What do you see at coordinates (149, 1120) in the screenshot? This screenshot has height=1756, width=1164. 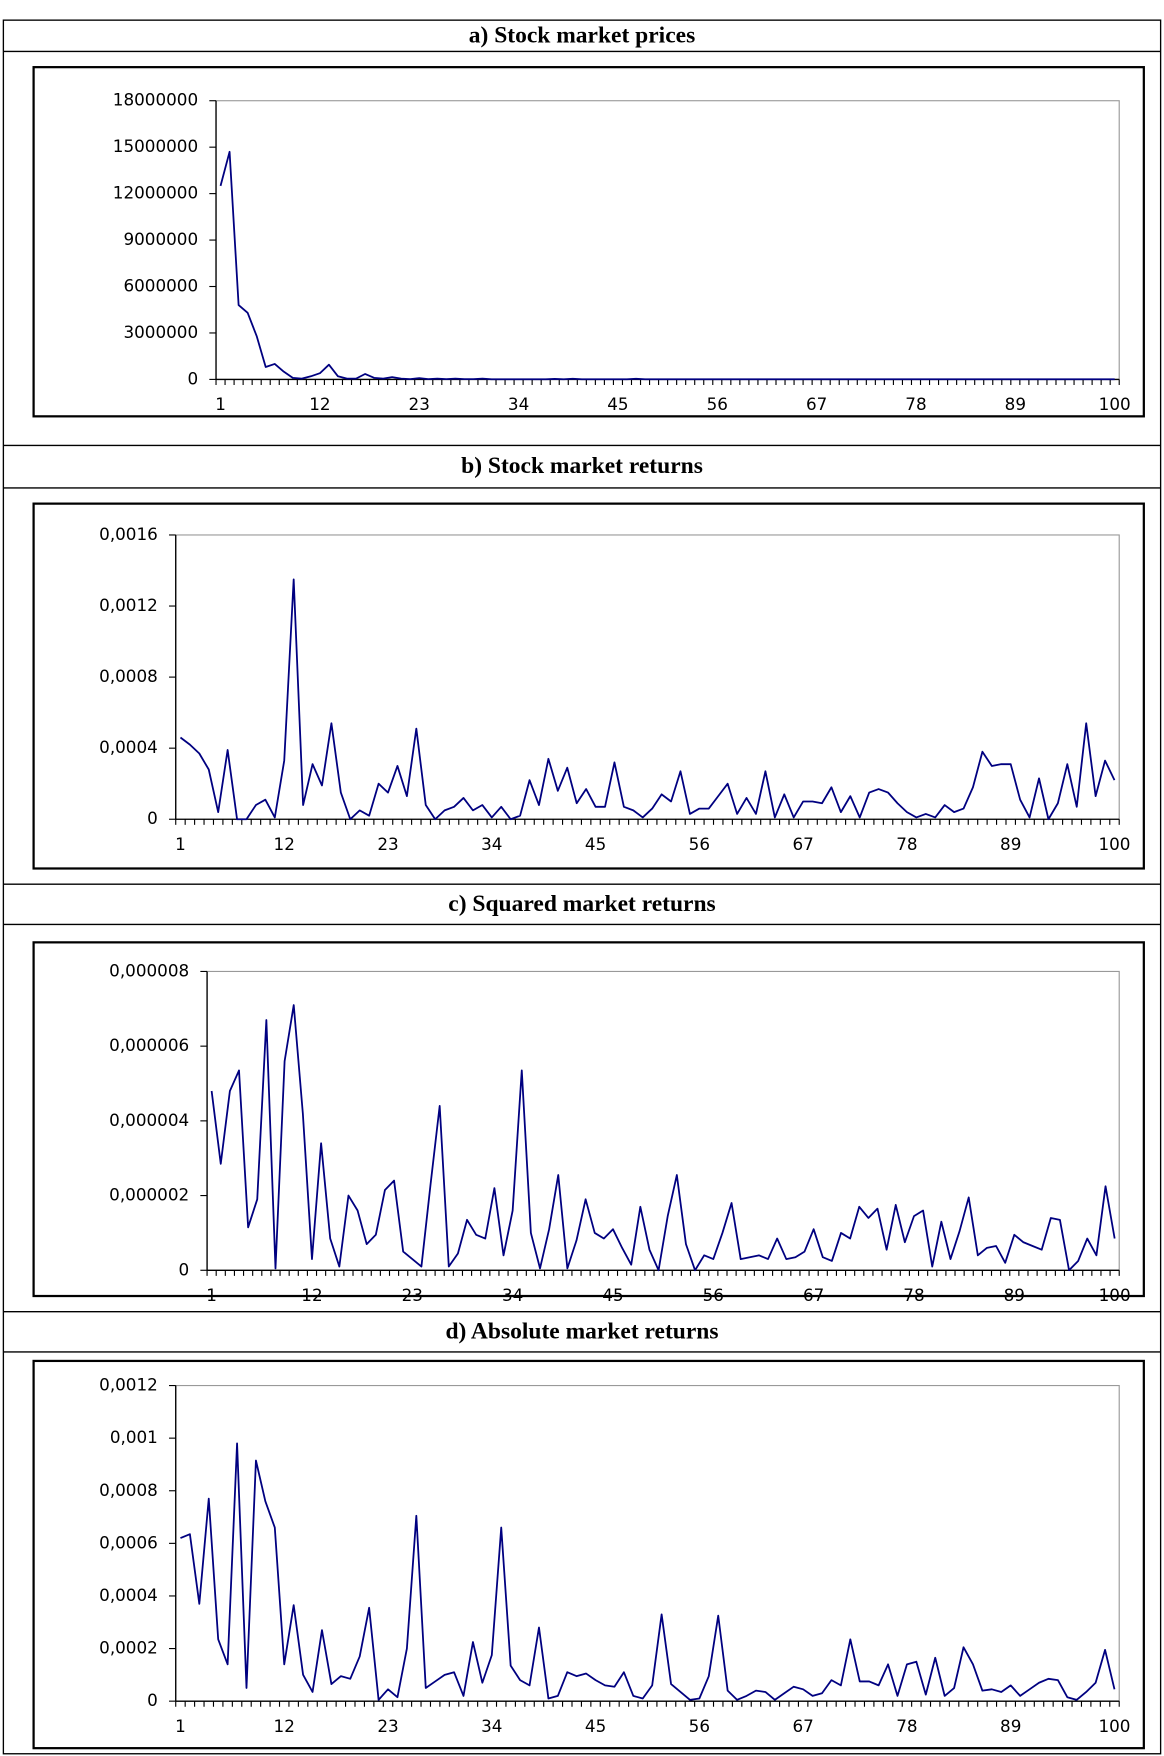 I see `y-tick-label: 0,000004` at bounding box center [149, 1120].